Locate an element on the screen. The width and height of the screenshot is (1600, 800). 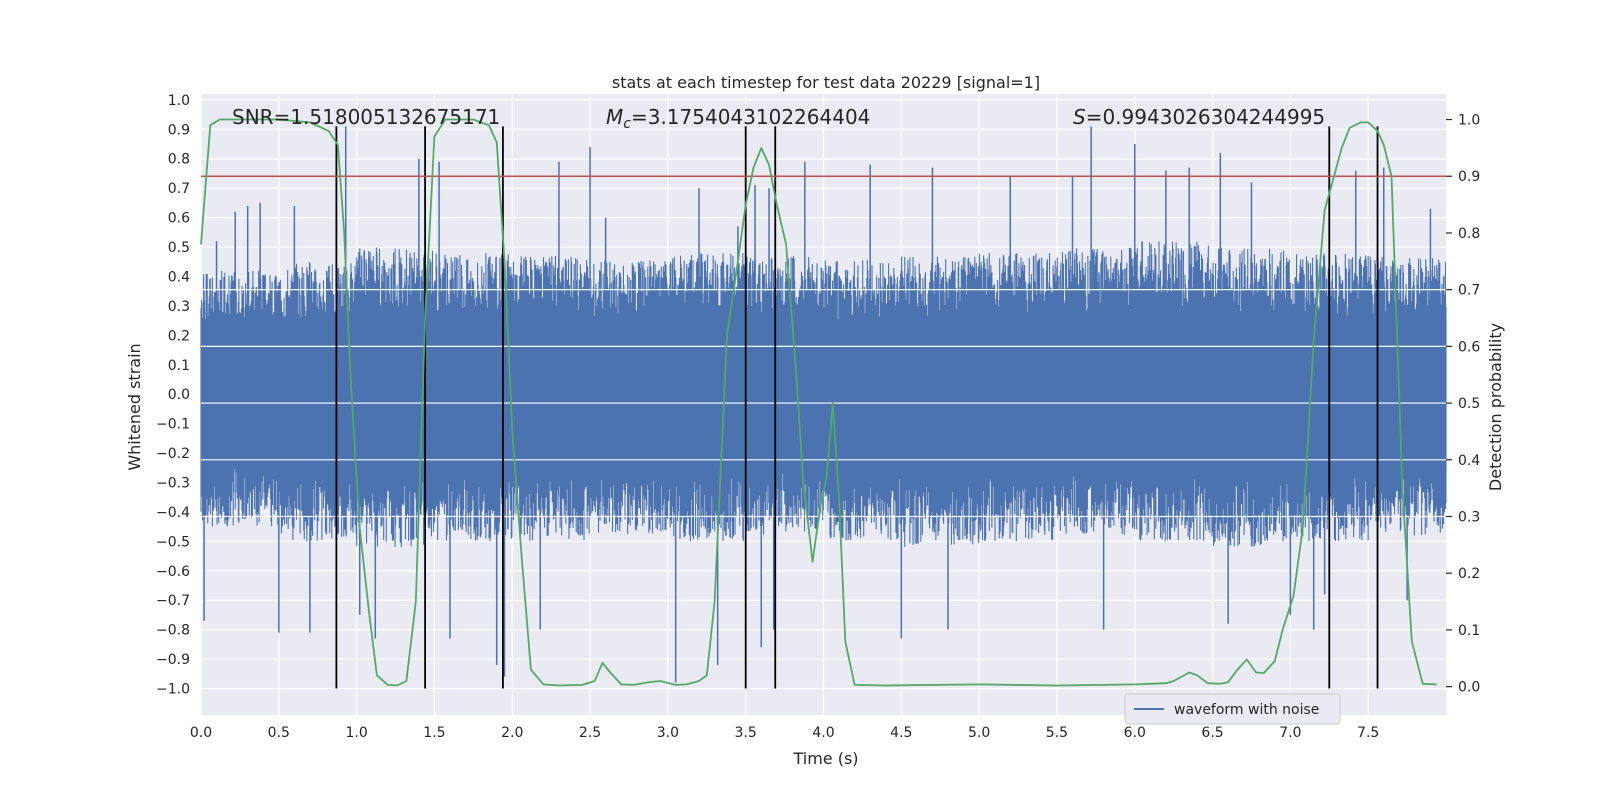
y-tick-label: −0.8 is located at coordinates (173, 631).